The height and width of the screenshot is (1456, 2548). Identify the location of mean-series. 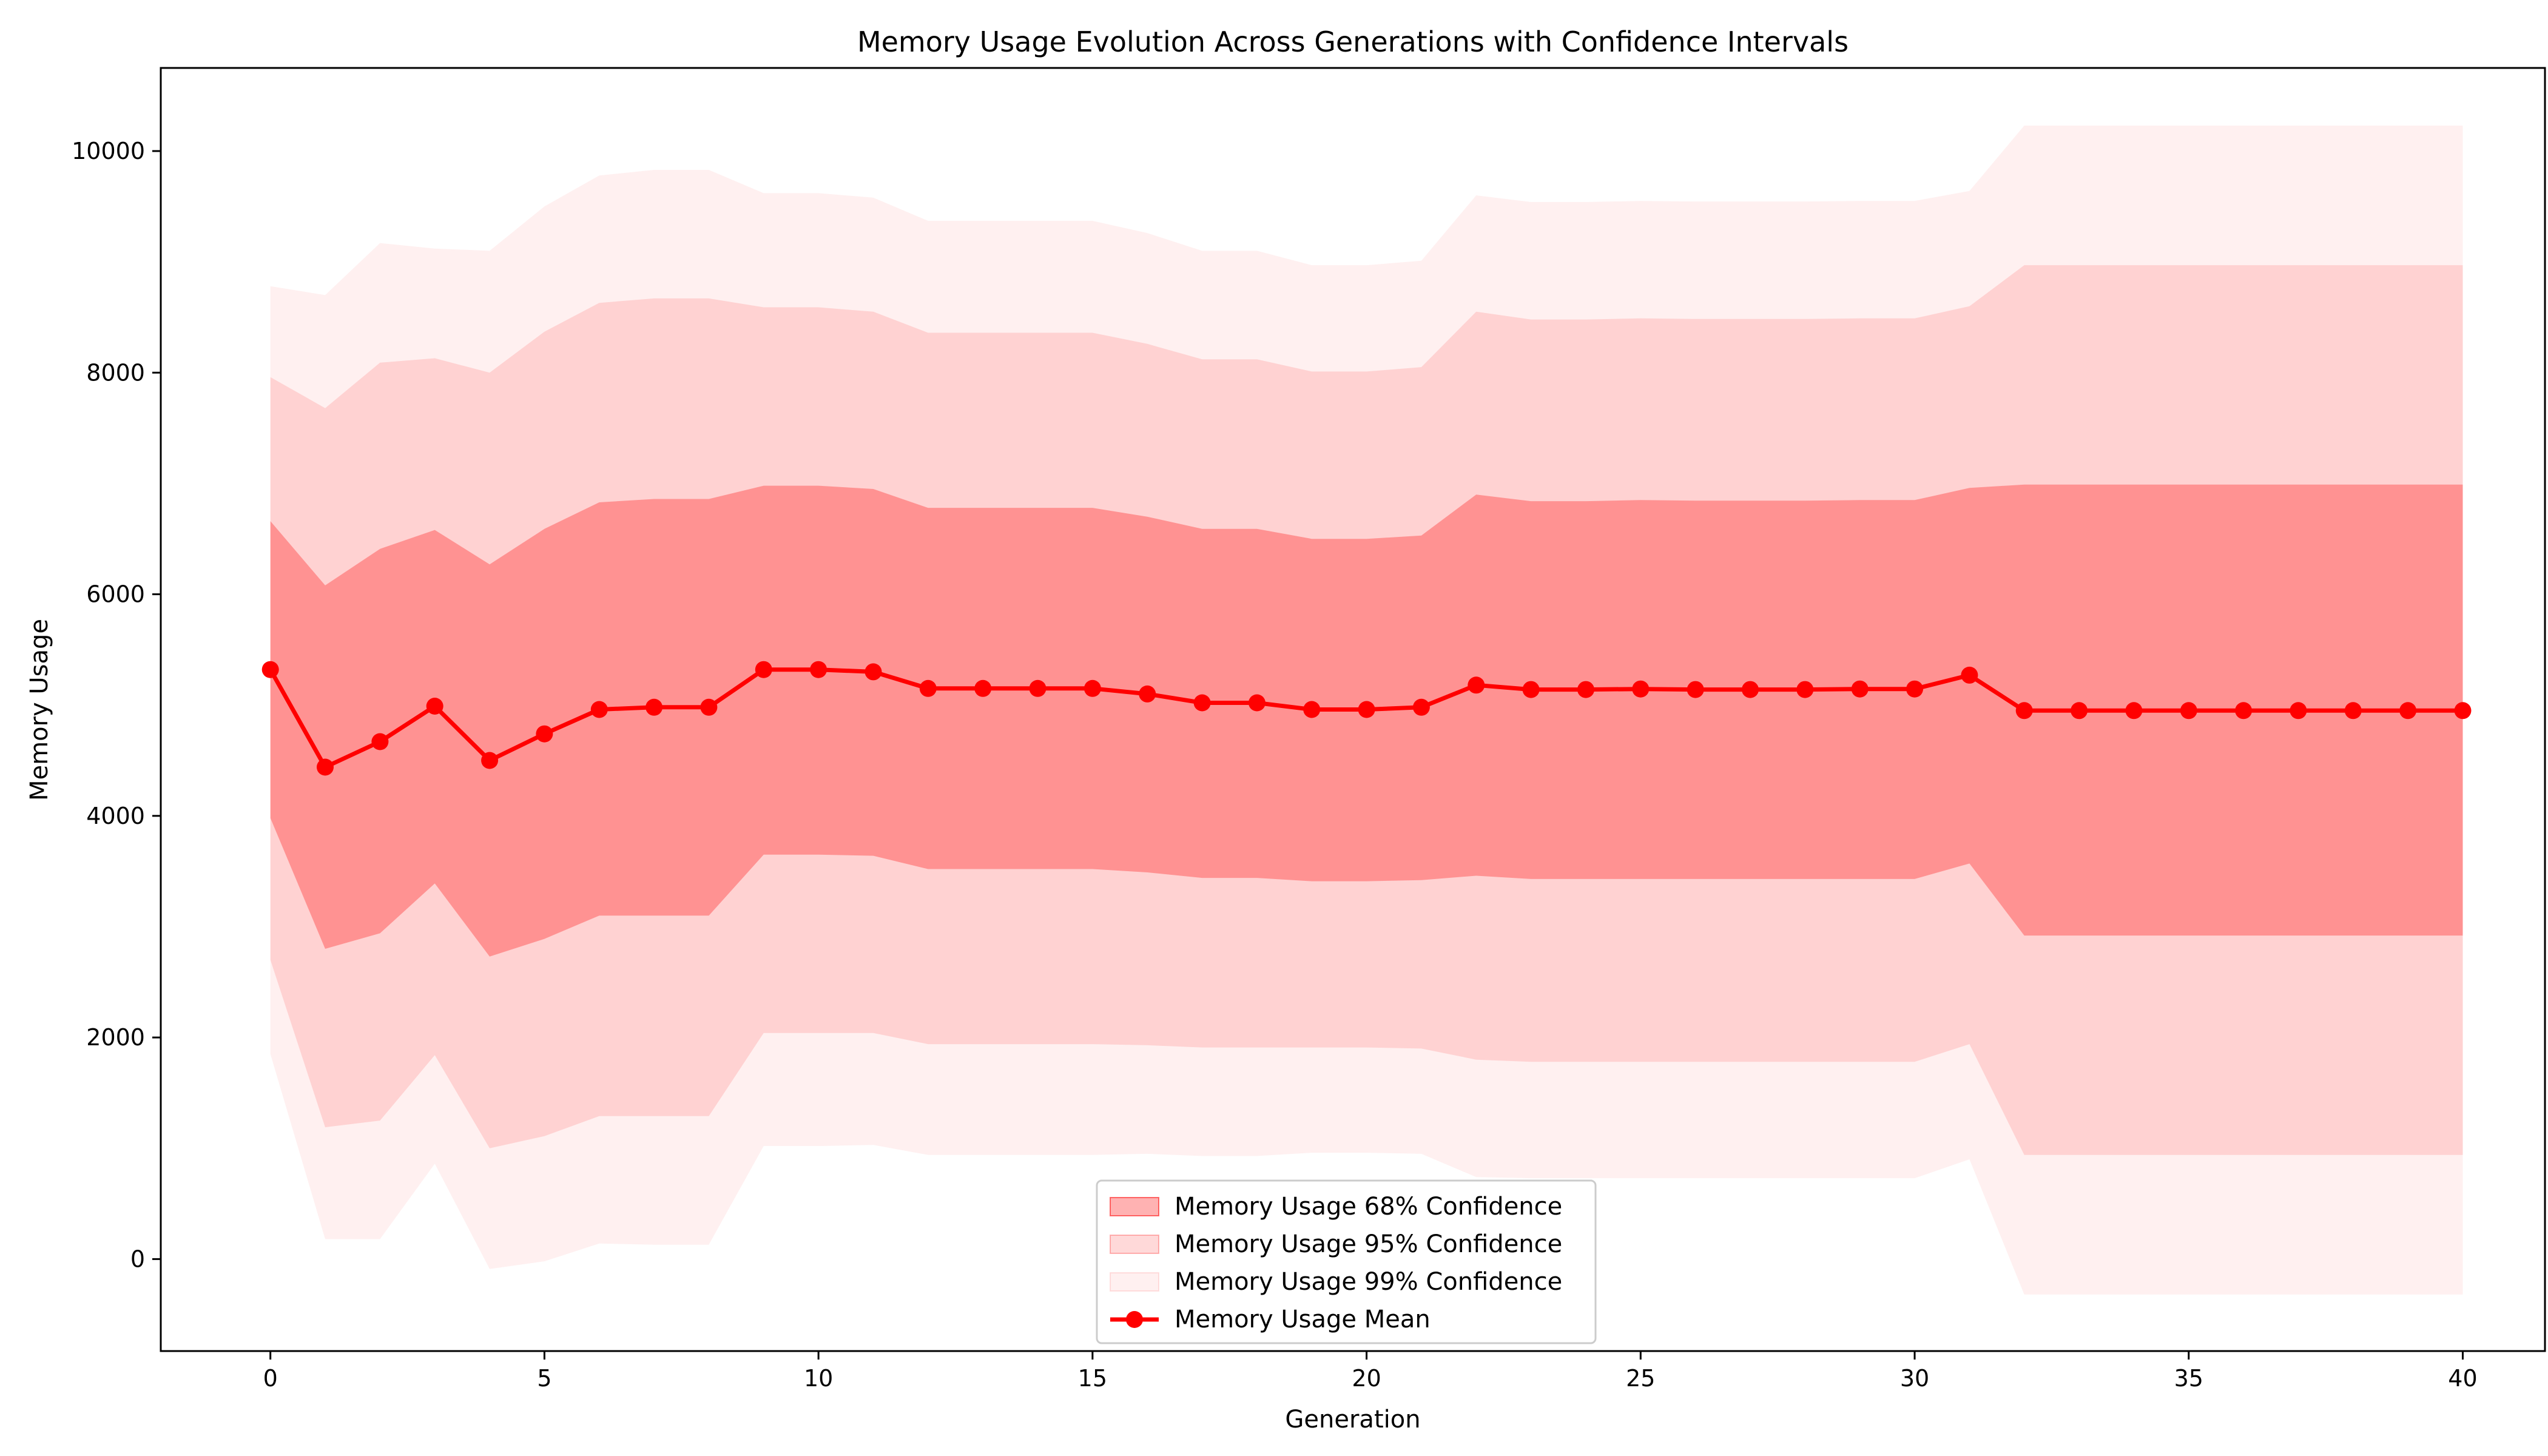
(1366, 718).